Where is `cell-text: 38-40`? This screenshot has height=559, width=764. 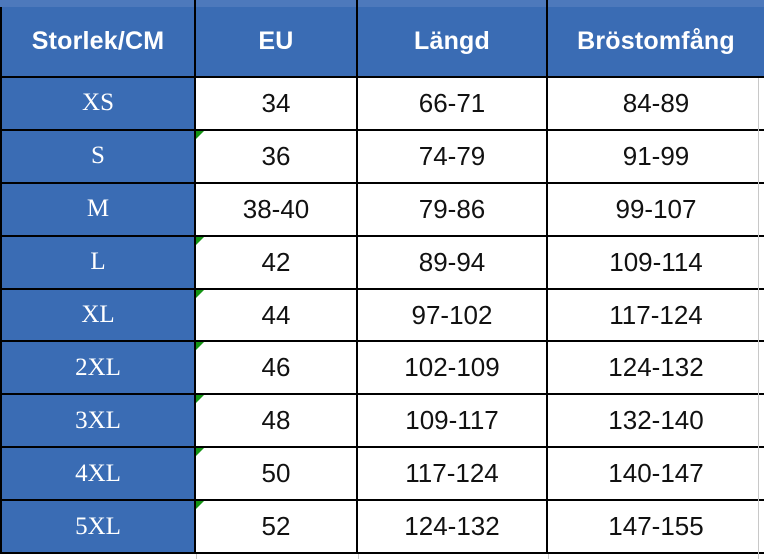 cell-text: 38-40 is located at coordinates (276, 208).